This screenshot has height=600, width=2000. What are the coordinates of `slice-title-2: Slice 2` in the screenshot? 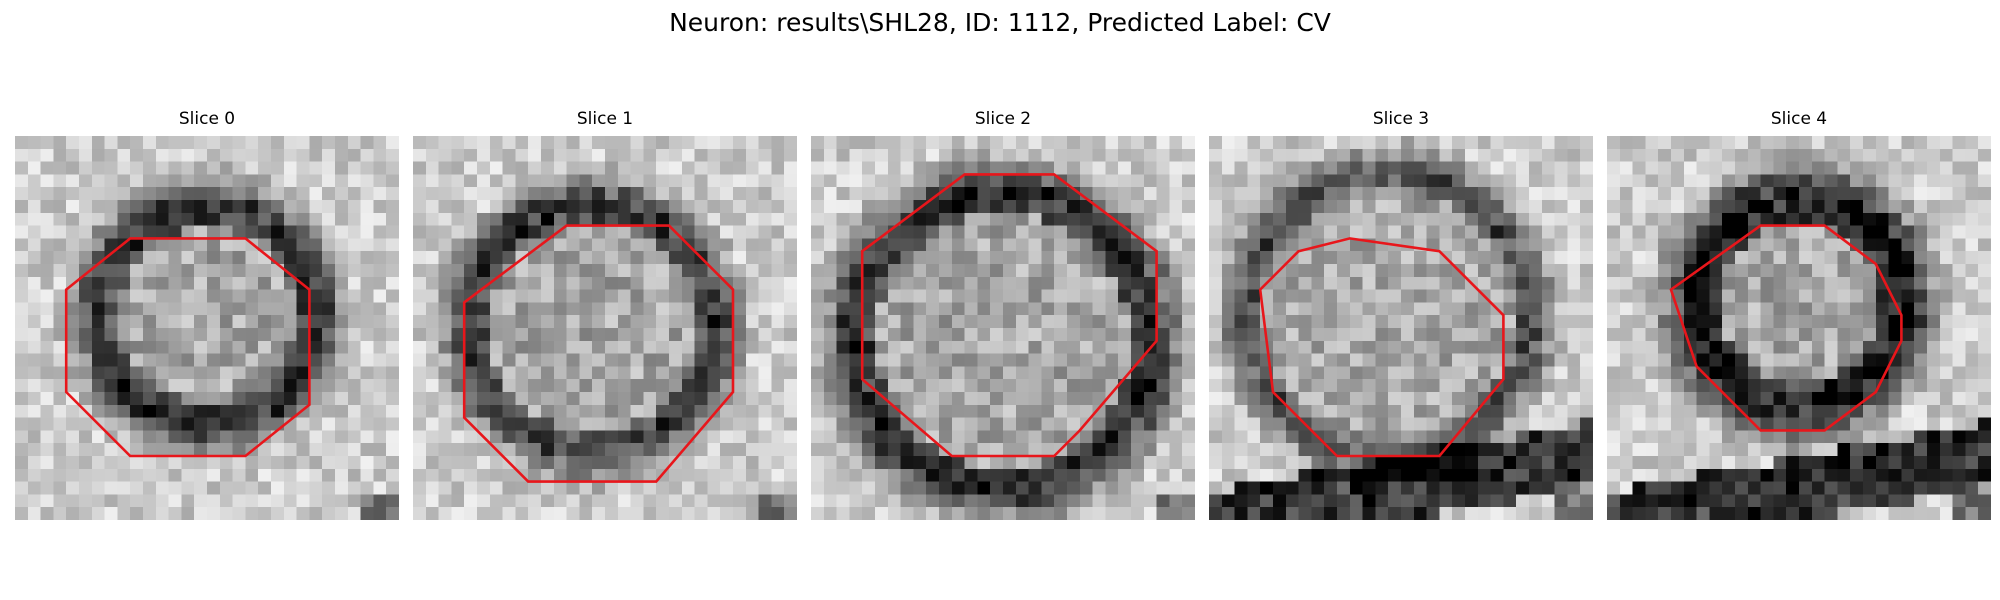 It's located at (1003, 119).